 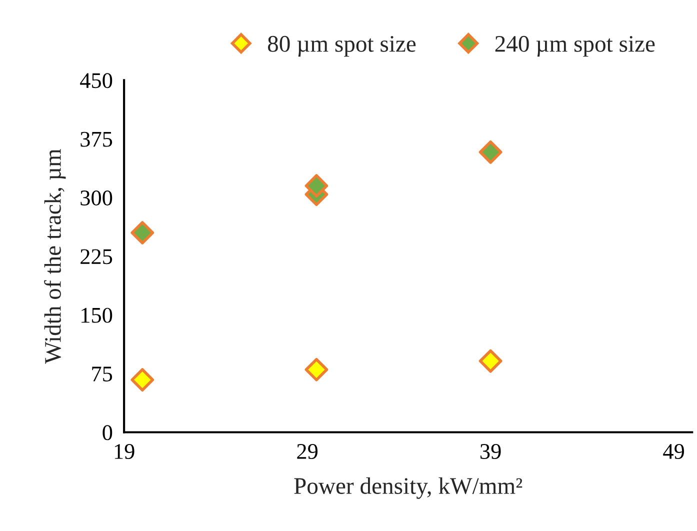 What do you see at coordinates (490, 451) in the screenshot?
I see `x-tick-label: 39` at bounding box center [490, 451].